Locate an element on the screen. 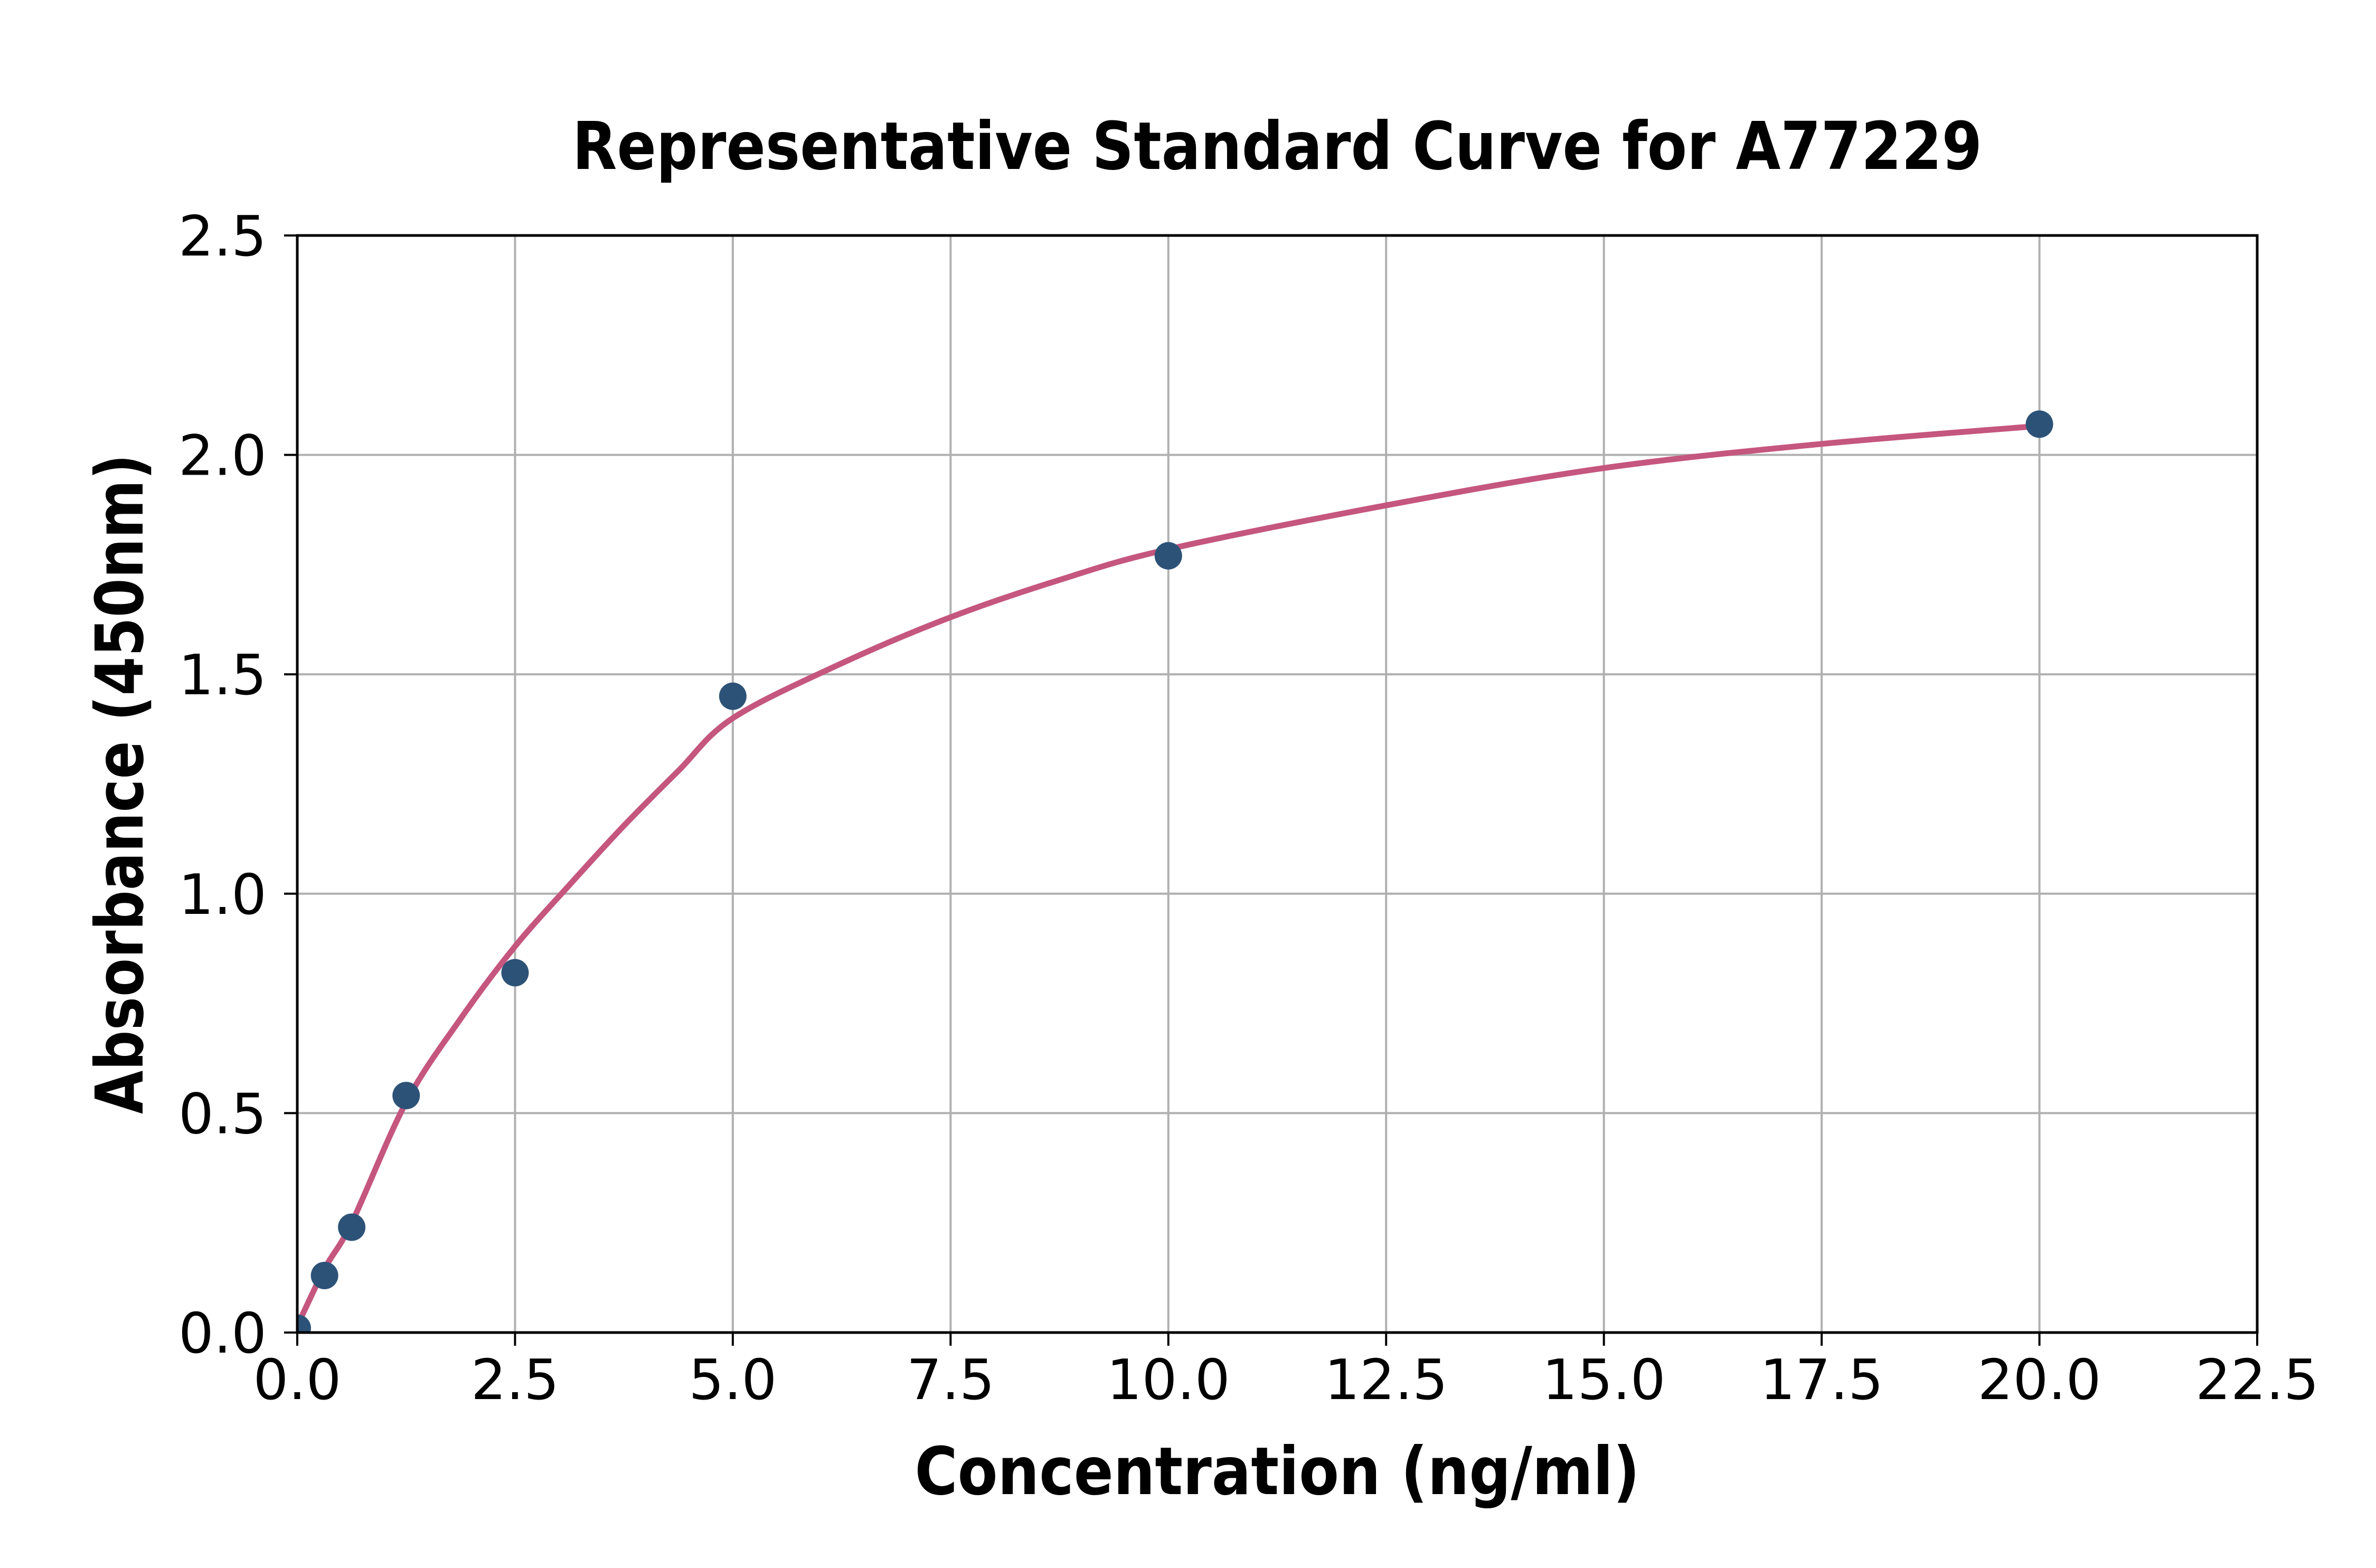 Image resolution: width=2376 pixels, height=1568 pixels. x-tick-label: 2.5 is located at coordinates (515, 1380).